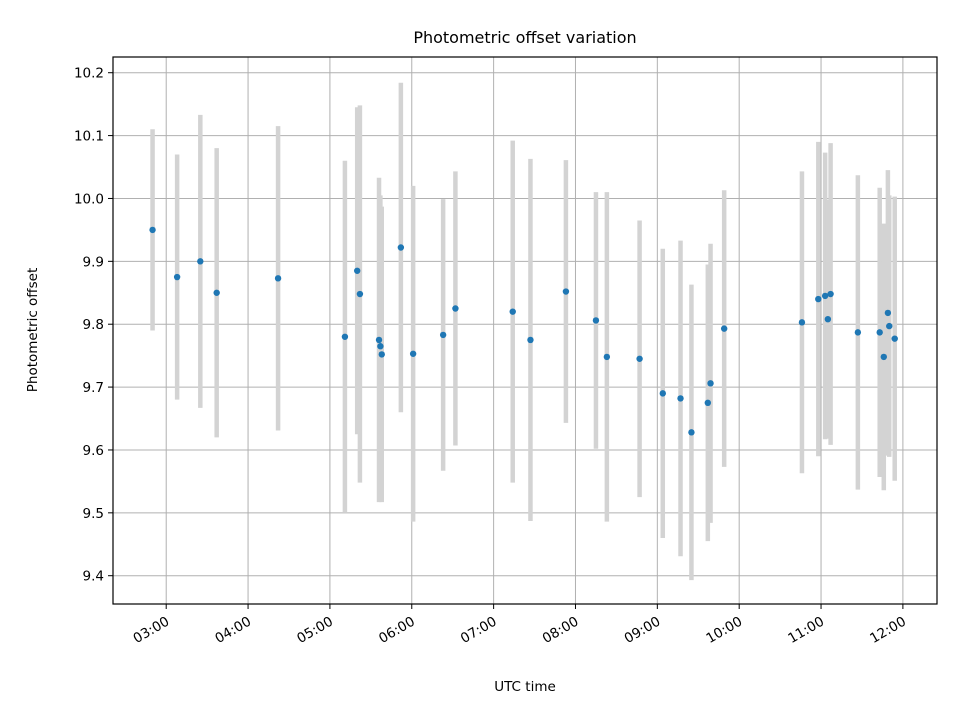 The width and height of the screenshot is (960, 720). I want to click on y-tick-label: 9.8, so click(93, 325).